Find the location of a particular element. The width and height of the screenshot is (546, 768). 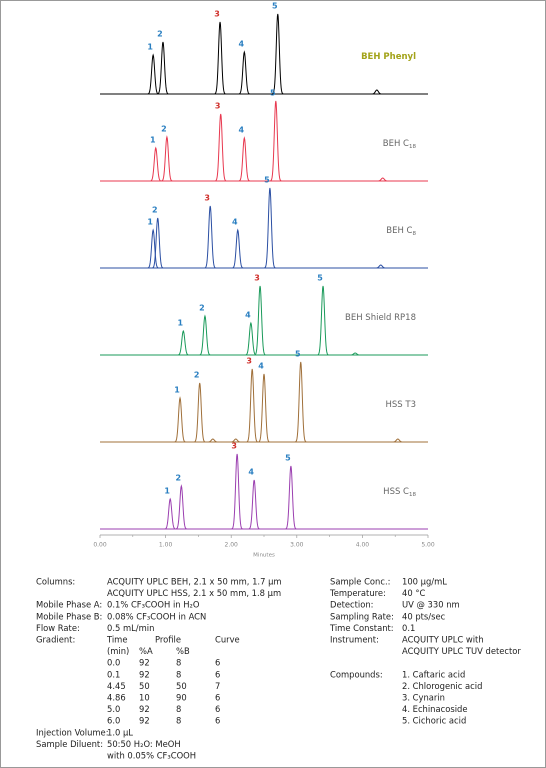

method-value: 0.5 mL/min is located at coordinates (130, 628).